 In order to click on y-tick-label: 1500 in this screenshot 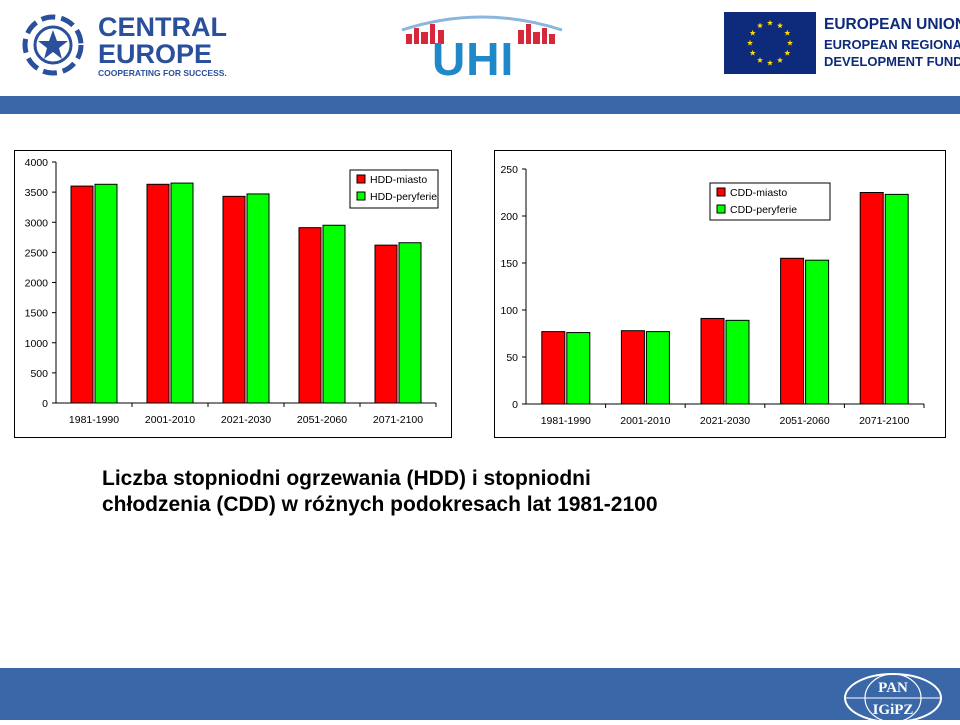, I will do `click(37, 314)`.